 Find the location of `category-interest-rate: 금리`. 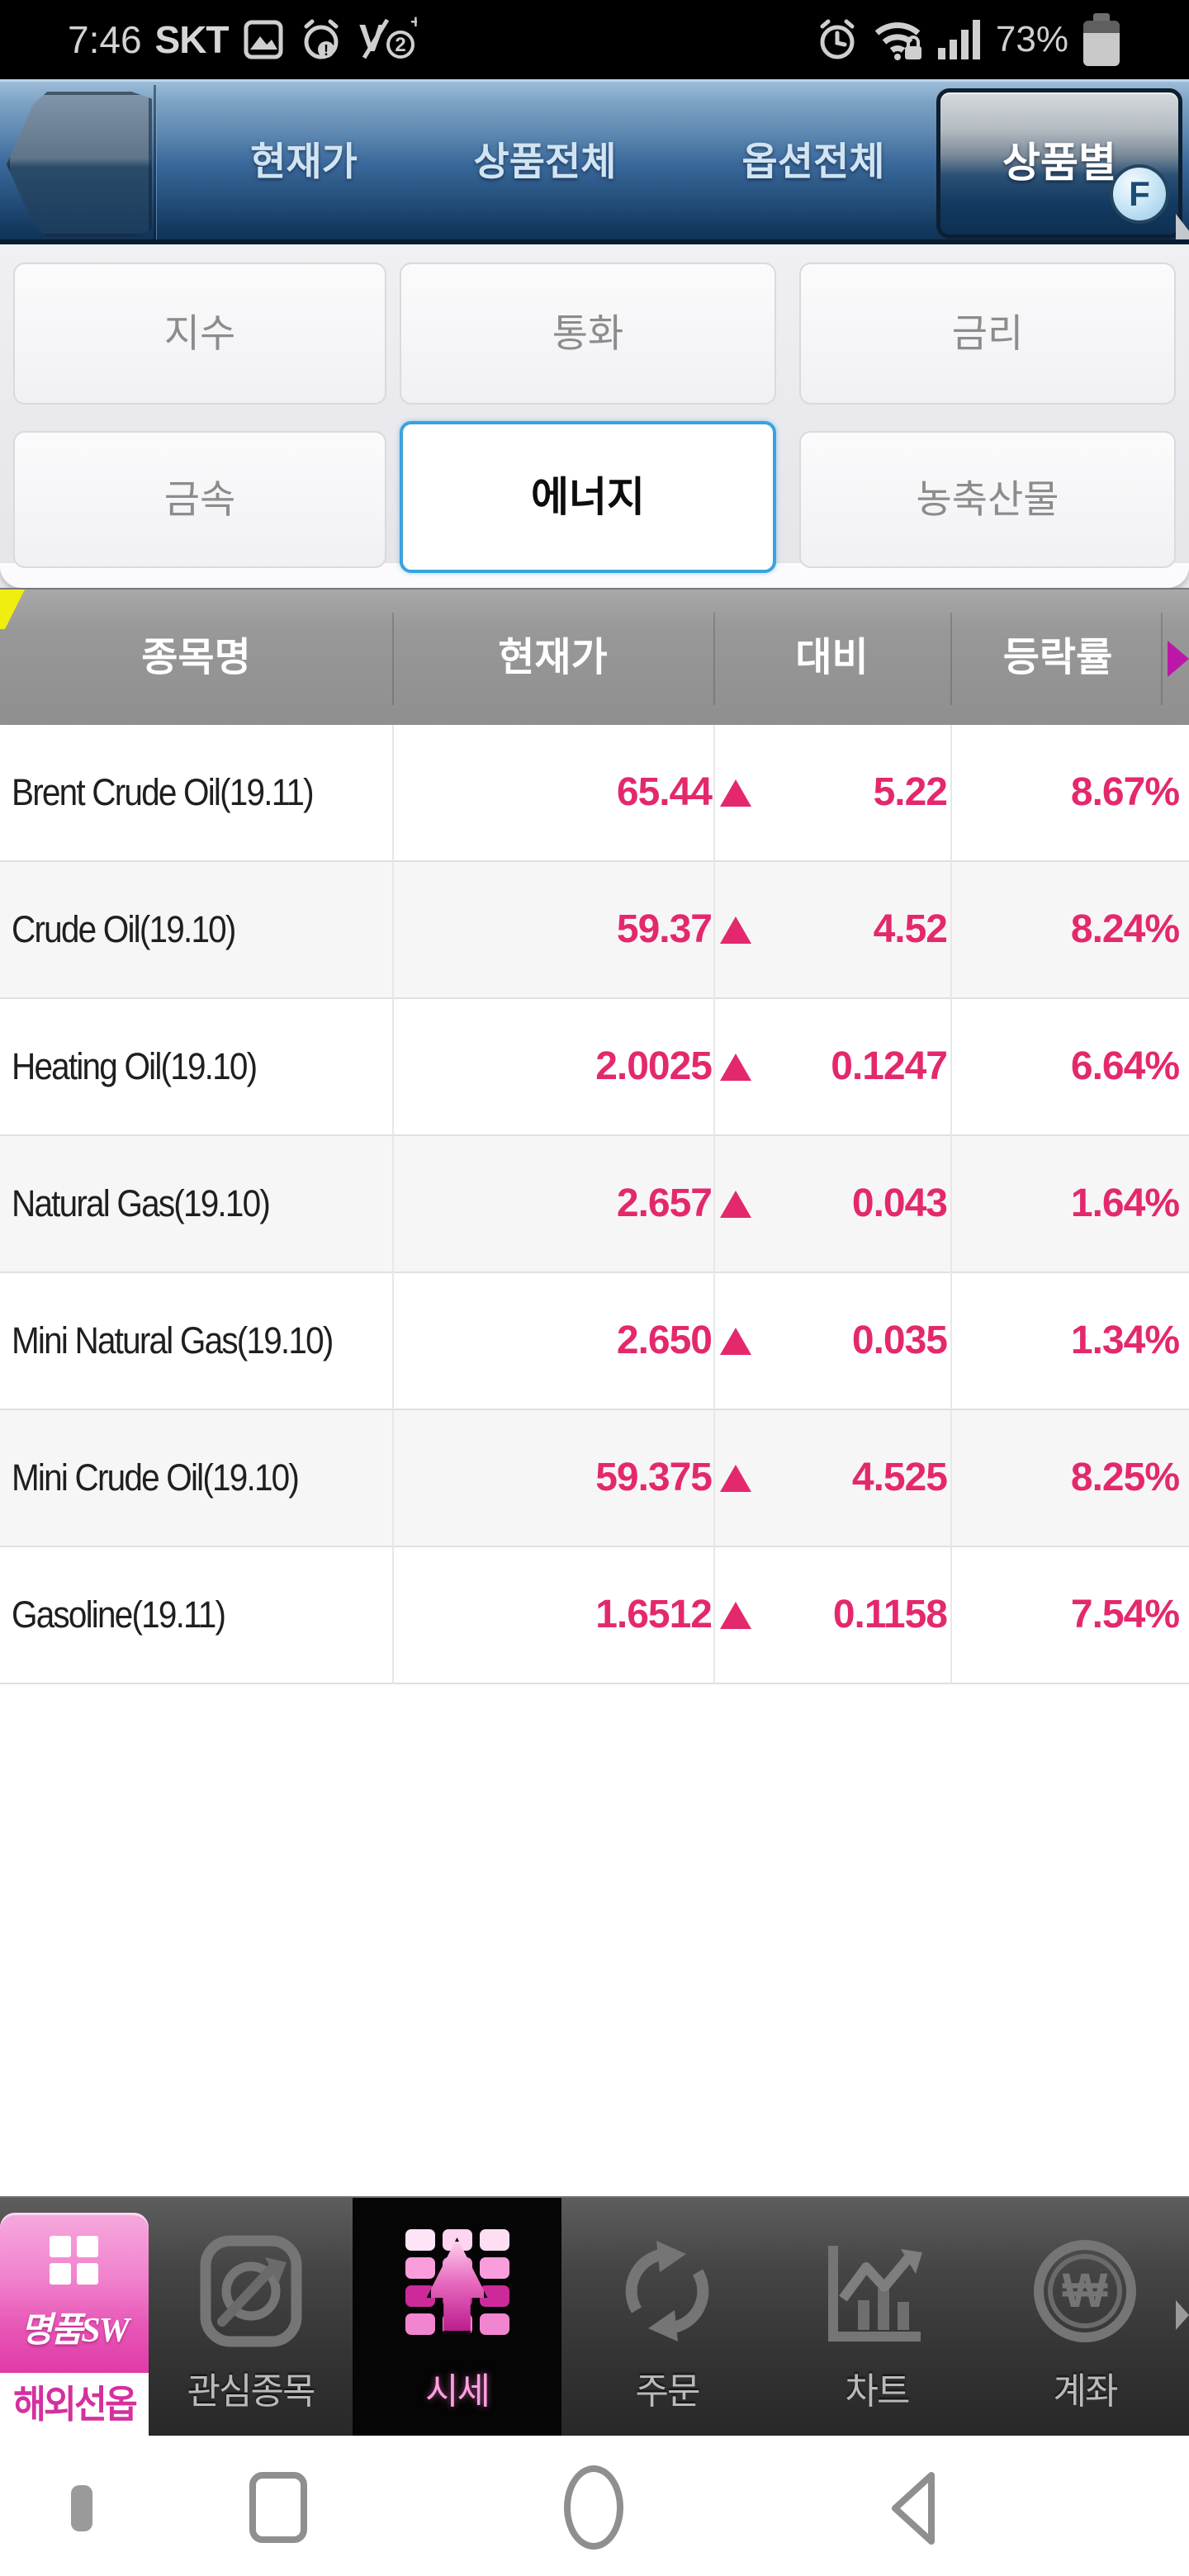

category-interest-rate: 금리 is located at coordinates (987, 334).